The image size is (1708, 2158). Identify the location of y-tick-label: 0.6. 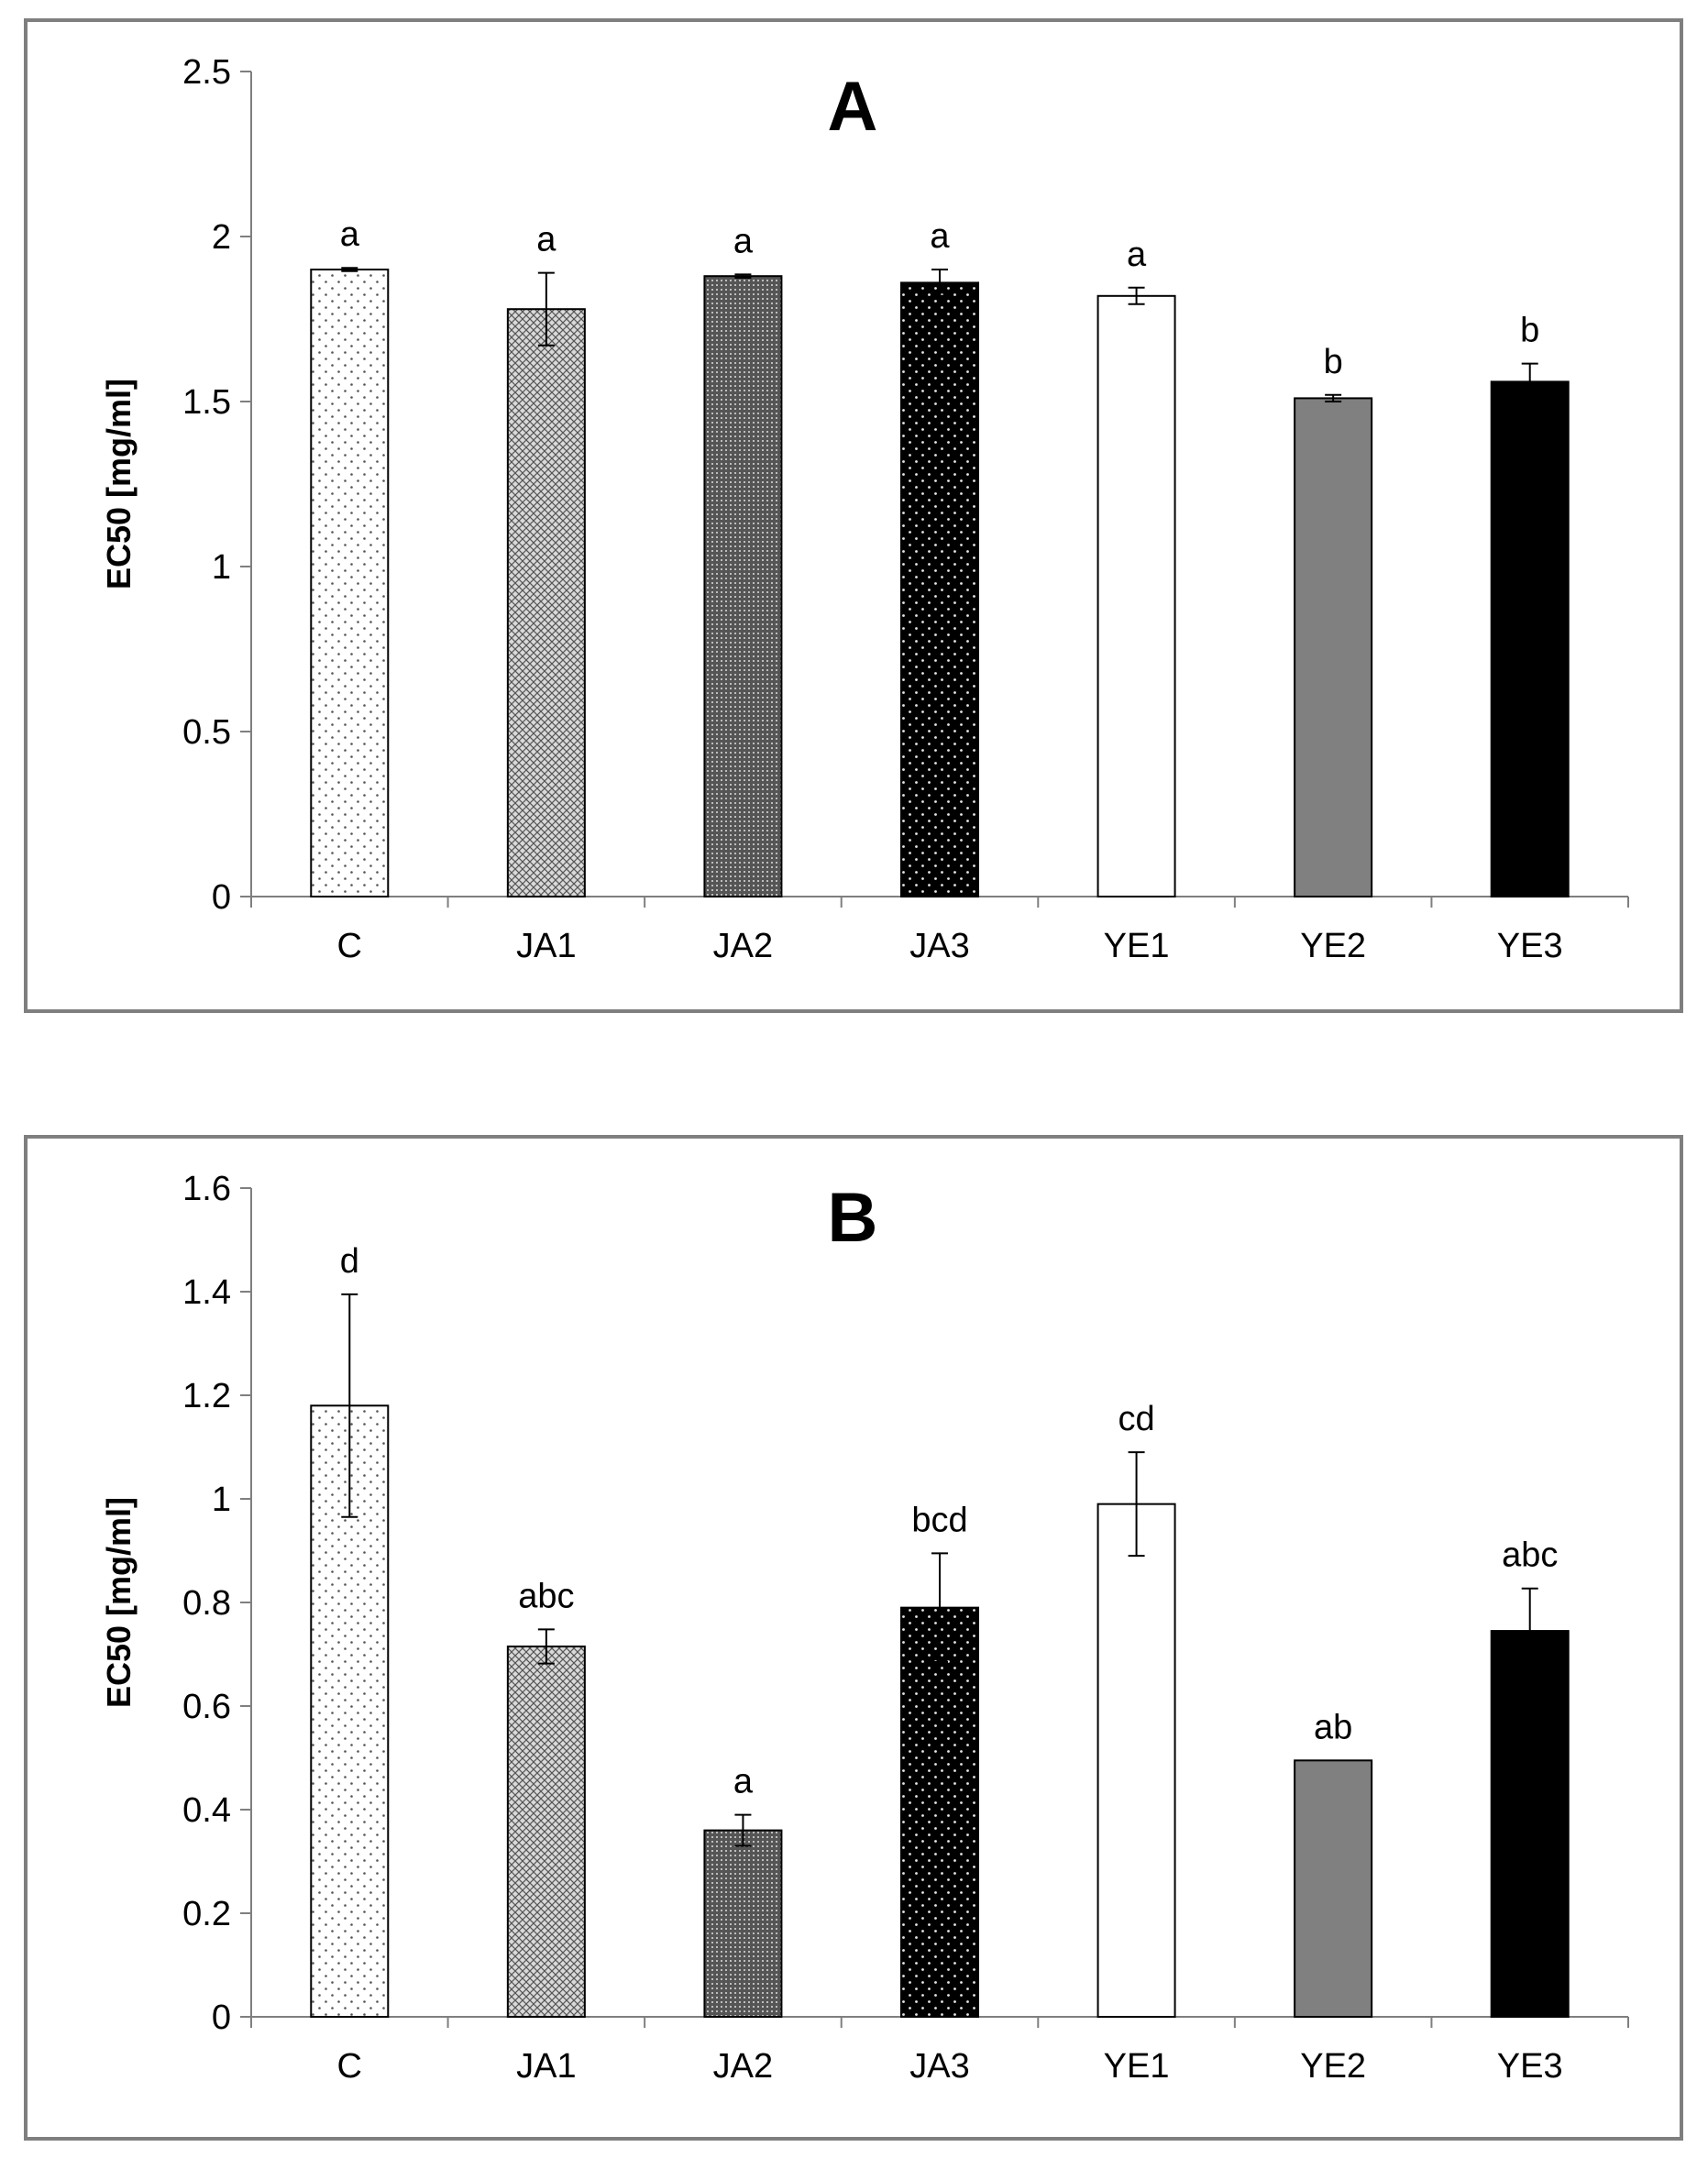
(206, 1707).